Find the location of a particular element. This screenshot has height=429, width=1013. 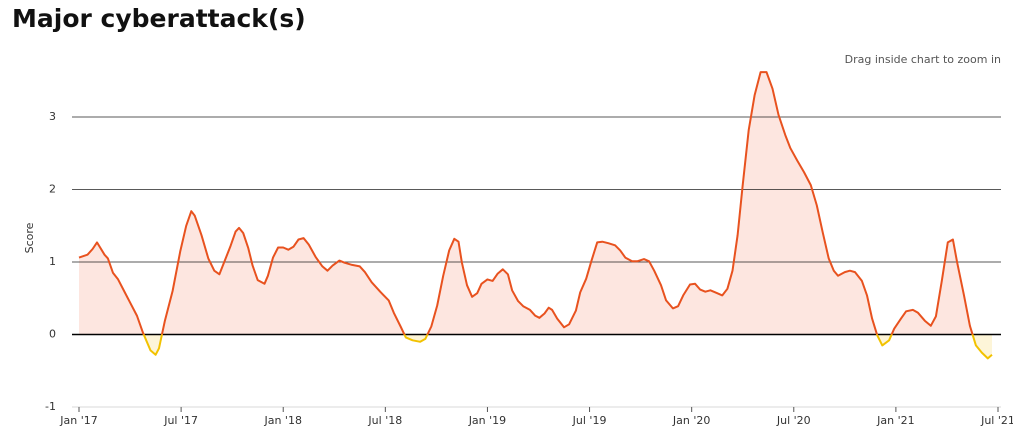

zoom-hint: Drag inside chart to zoom in is located at coordinates (922, 59).